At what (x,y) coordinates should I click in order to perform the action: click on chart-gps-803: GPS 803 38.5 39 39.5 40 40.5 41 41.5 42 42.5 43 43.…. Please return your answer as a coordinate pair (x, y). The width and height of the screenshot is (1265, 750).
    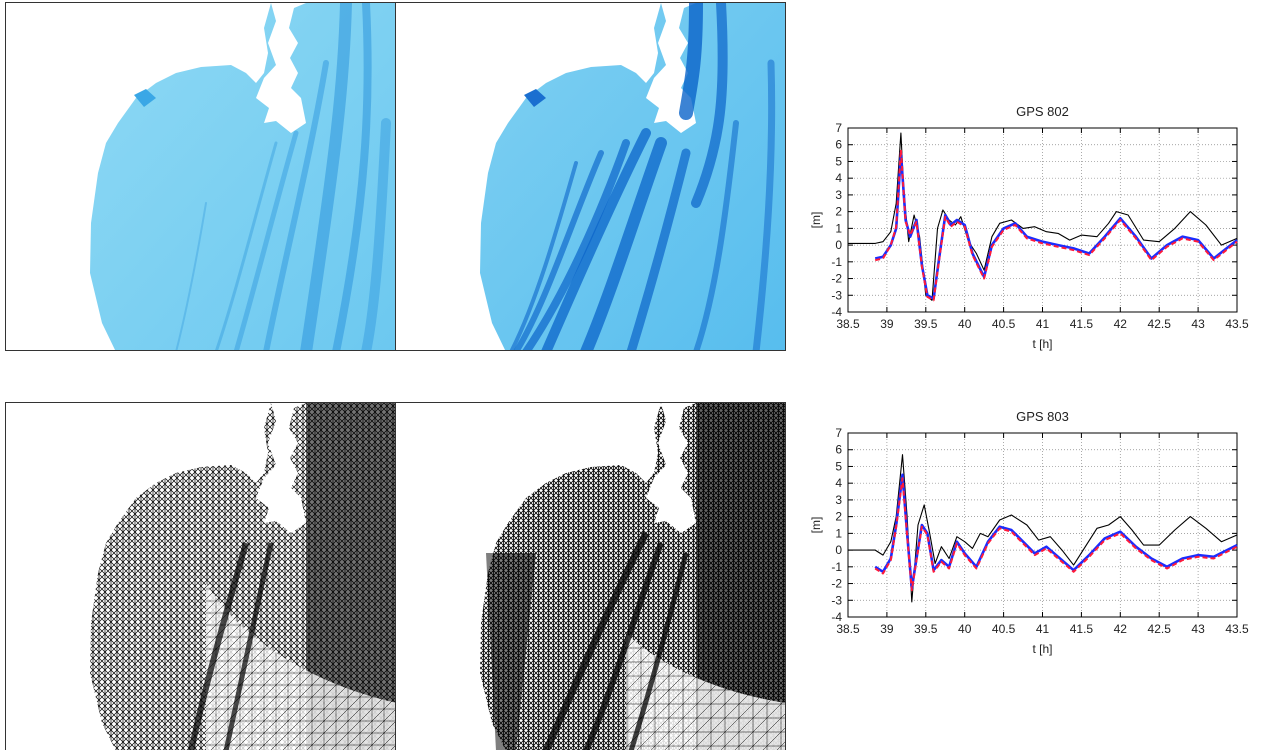
    Looking at the image, I should click on (1032, 545).